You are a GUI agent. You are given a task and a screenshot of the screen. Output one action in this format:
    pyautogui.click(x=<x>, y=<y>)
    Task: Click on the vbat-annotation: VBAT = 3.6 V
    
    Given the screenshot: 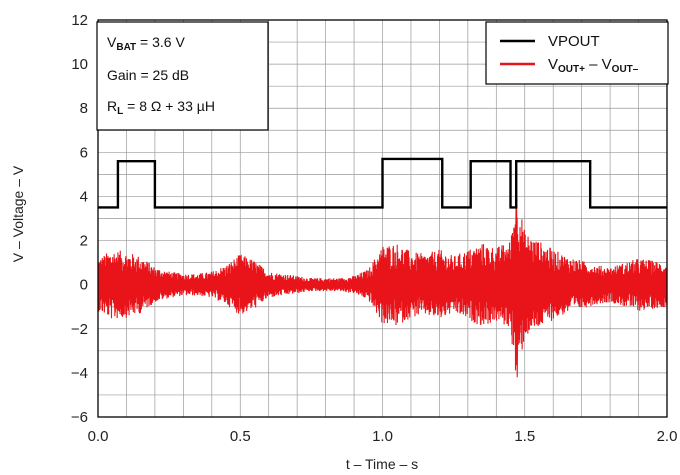 What is the action you would take?
    pyautogui.click(x=146, y=43)
    